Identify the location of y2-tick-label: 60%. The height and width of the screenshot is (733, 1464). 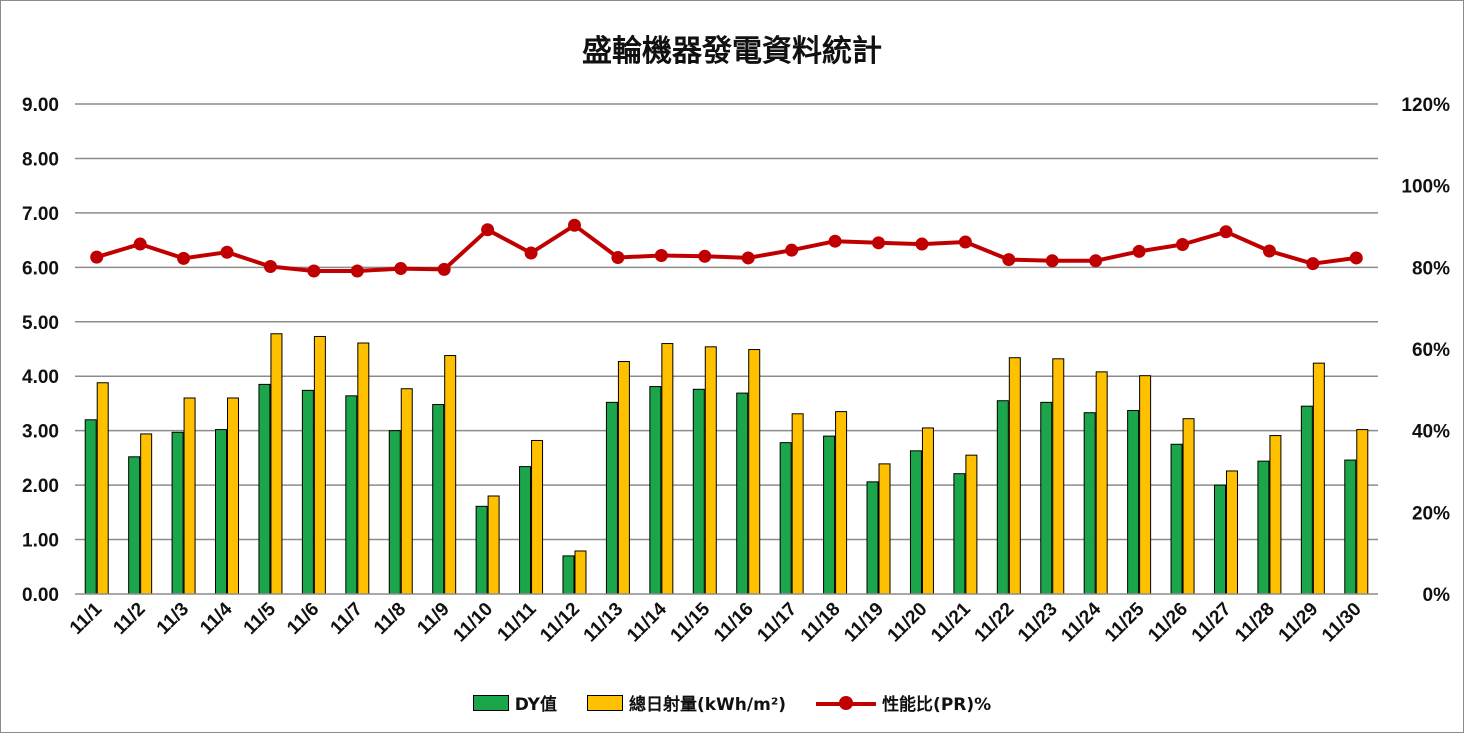
(1431, 350).